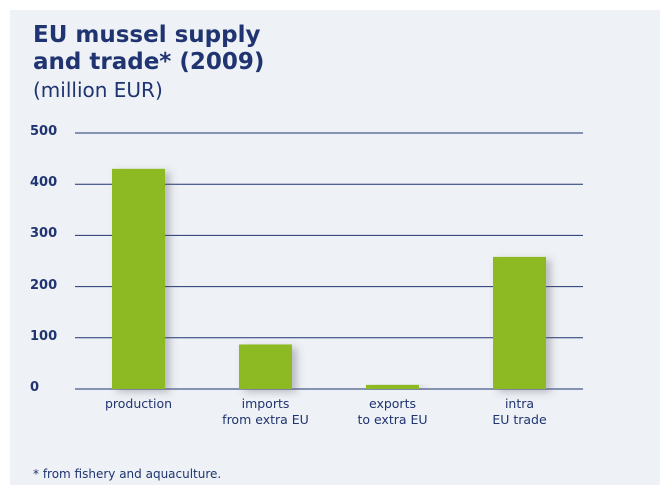 The image size is (668, 485). Describe the element at coordinates (149, 48) in the screenshot. I see `chart-title: EU mussel supply and trade* (2009)` at that location.